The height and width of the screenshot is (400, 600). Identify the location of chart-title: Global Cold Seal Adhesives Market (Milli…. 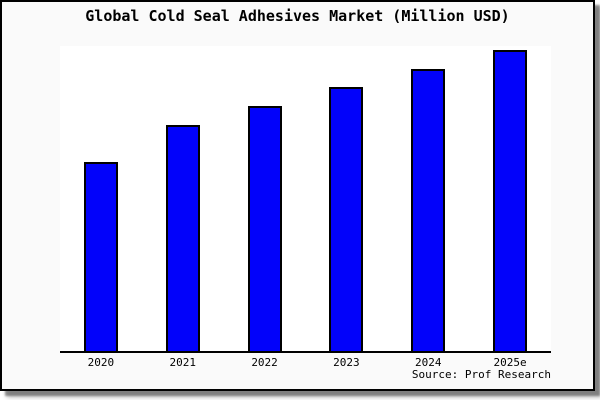
(297, 16).